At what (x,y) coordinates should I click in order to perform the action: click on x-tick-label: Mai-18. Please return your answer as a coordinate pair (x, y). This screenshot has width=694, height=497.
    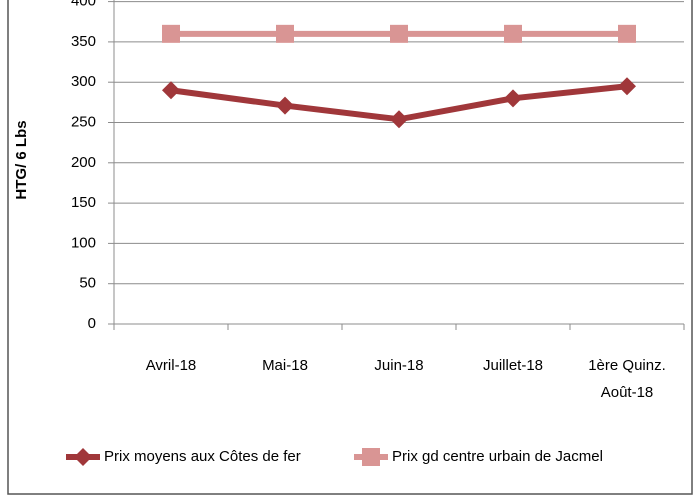
    Looking at the image, I should click on (285, 365).